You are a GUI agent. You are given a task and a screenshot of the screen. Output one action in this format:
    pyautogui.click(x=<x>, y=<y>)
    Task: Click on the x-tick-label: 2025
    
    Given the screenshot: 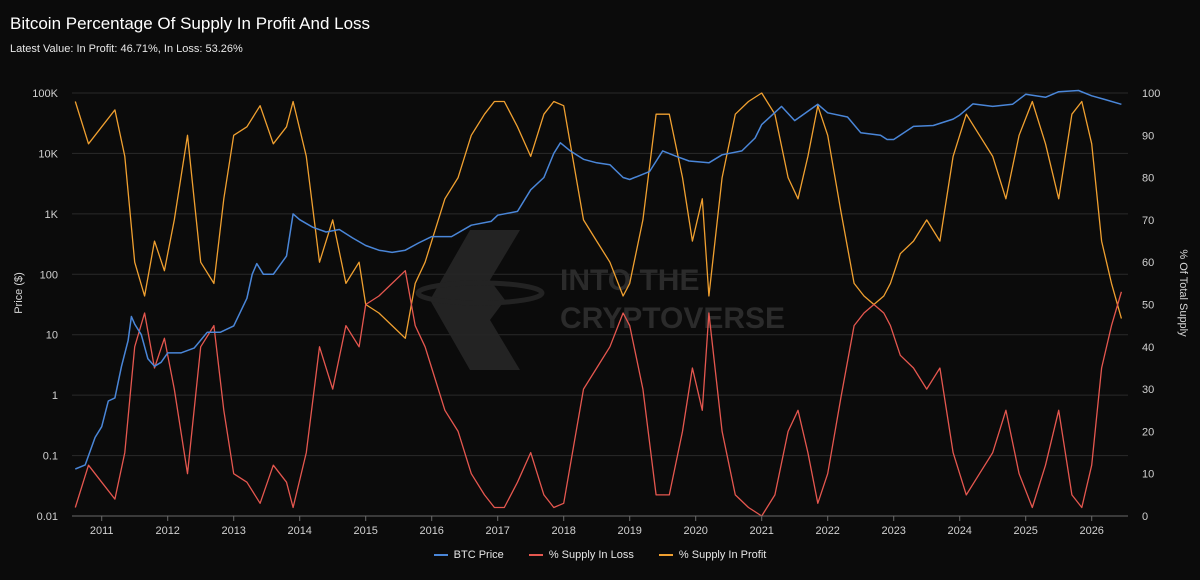 What is the action you would take?
    pyautogui.click(x=1025, y=531)
    